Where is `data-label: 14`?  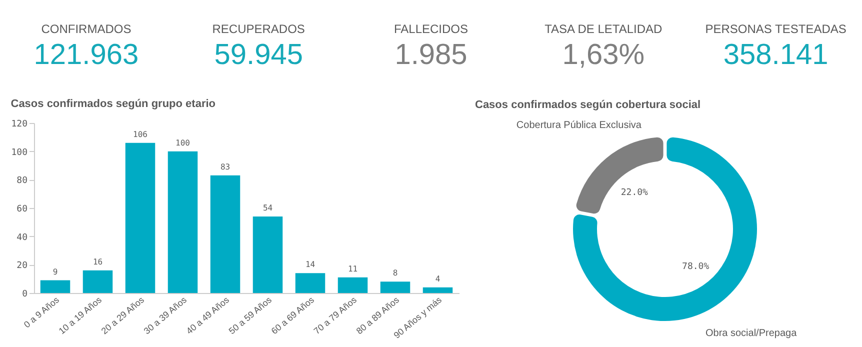
data-label: 14 is located at coordinates (310, 265).